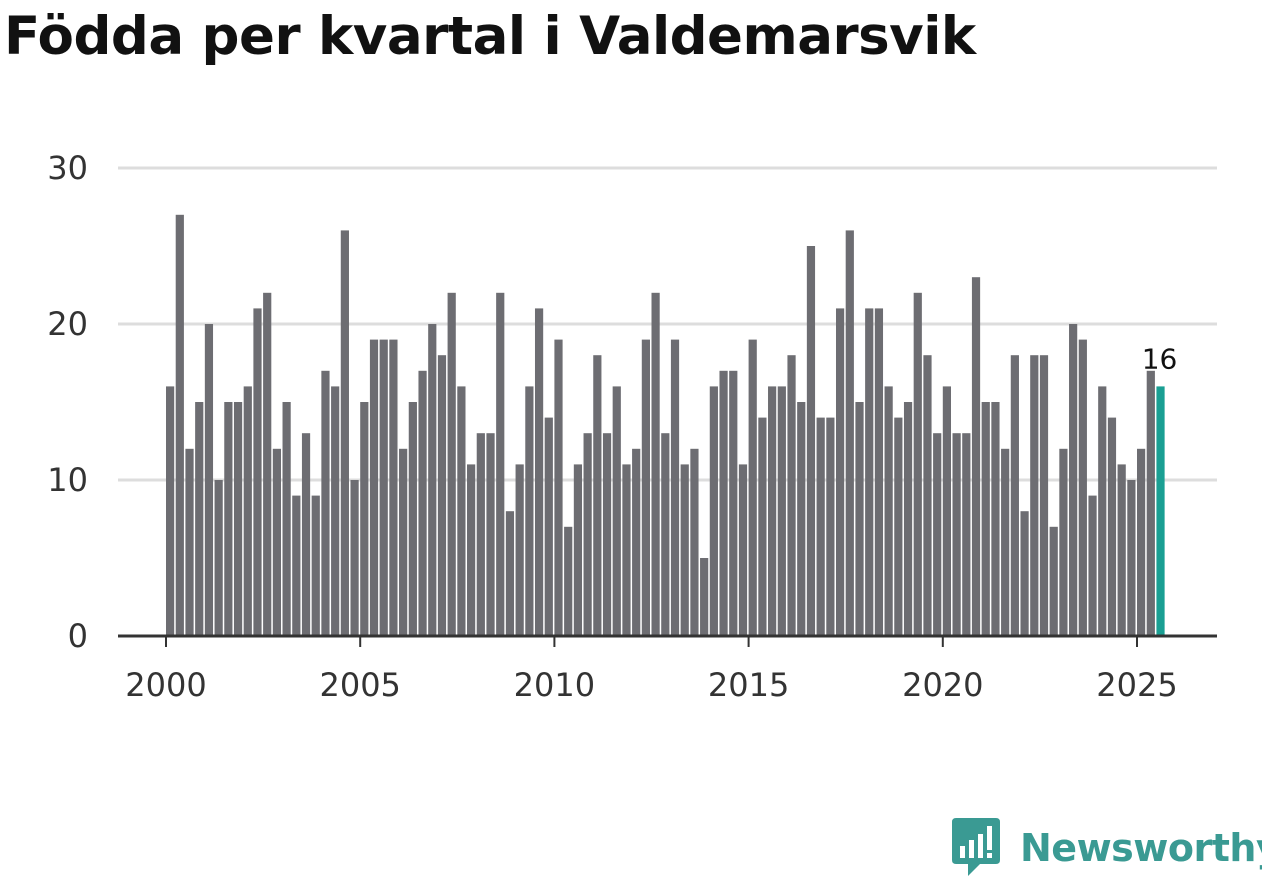  Describe the element at coordinates (651, 641) in the screenshot. I see `x-axis-ticks` at that location.